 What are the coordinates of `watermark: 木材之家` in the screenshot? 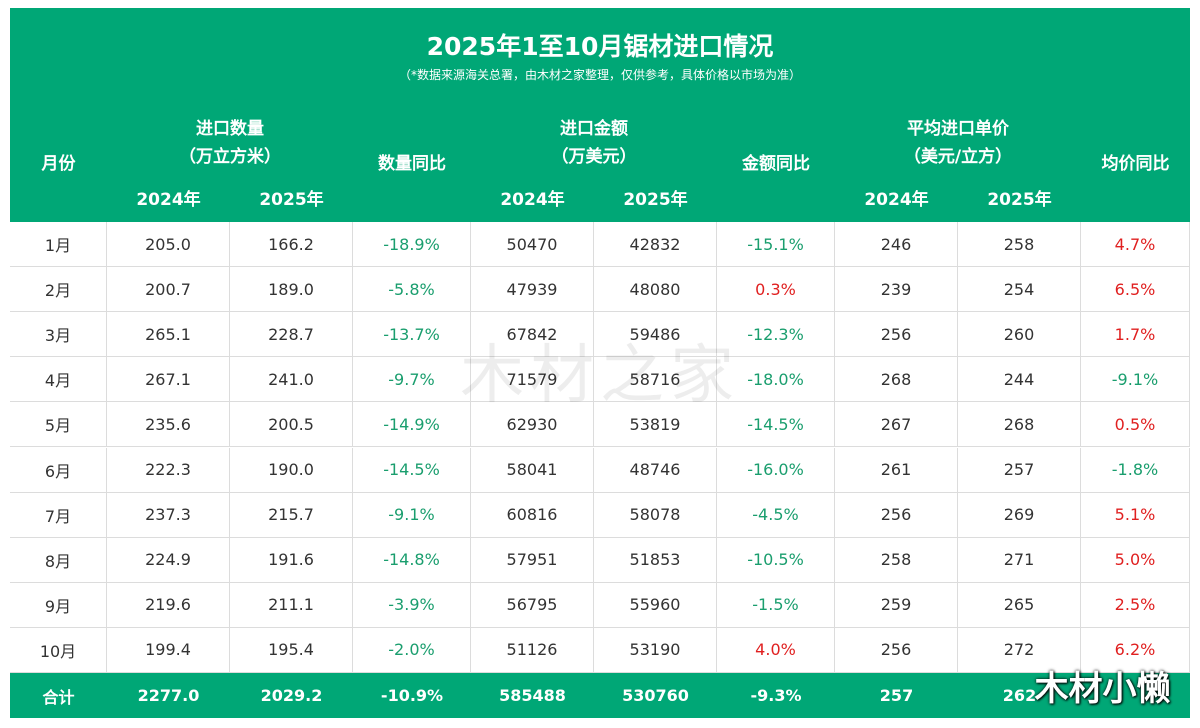 It's located at (600, 376).